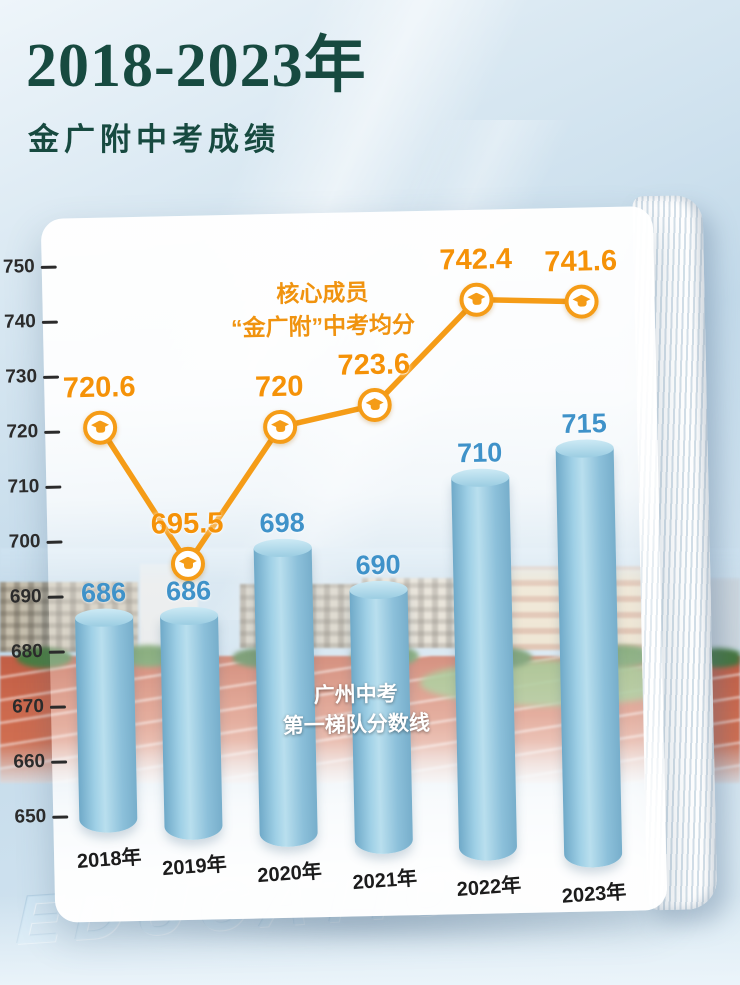 This screenshot has height=985, width=740. Describe the element at coordinates (374, 365) in the screenshot. I see `line-value-label: 723.6` at that location.